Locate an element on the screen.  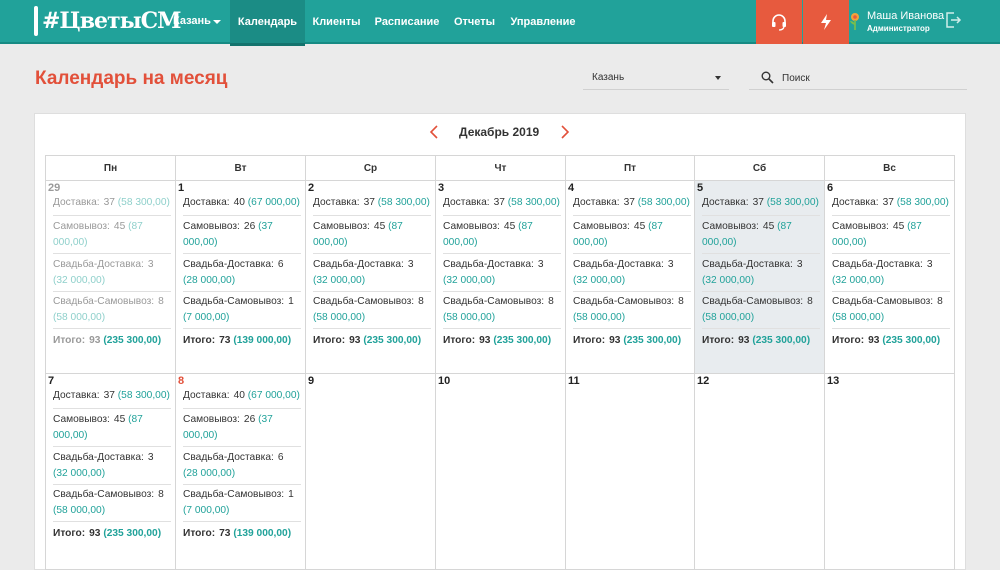
headset-icon is located at coordinates (779, 22).